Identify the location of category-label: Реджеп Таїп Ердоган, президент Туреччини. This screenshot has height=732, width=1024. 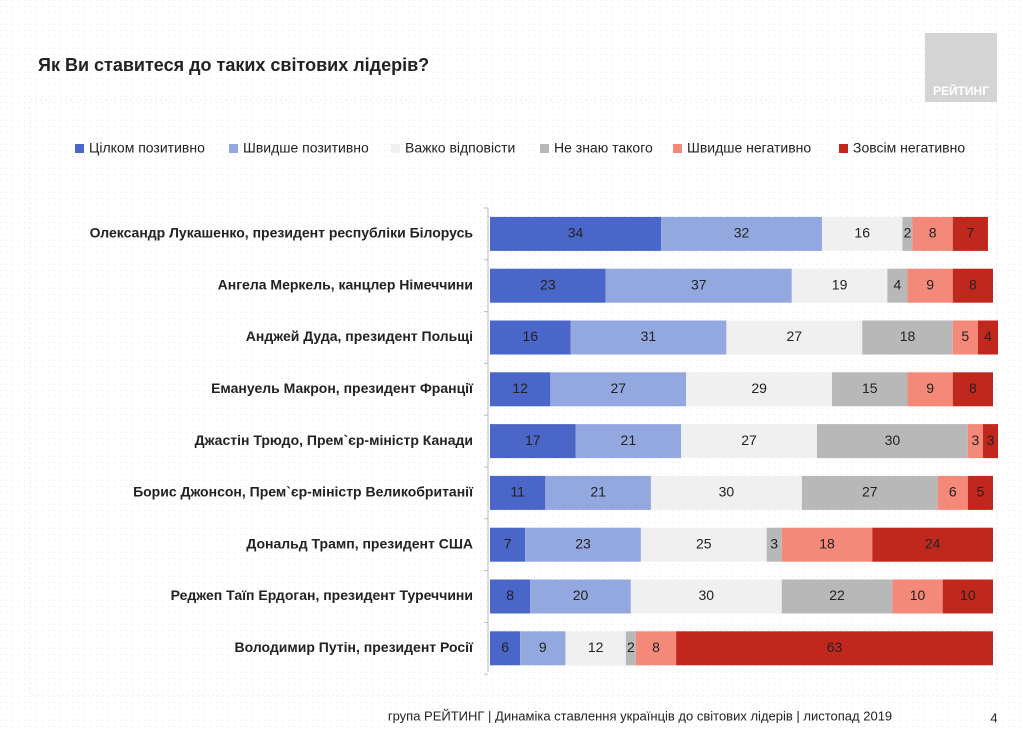
(322, 595).